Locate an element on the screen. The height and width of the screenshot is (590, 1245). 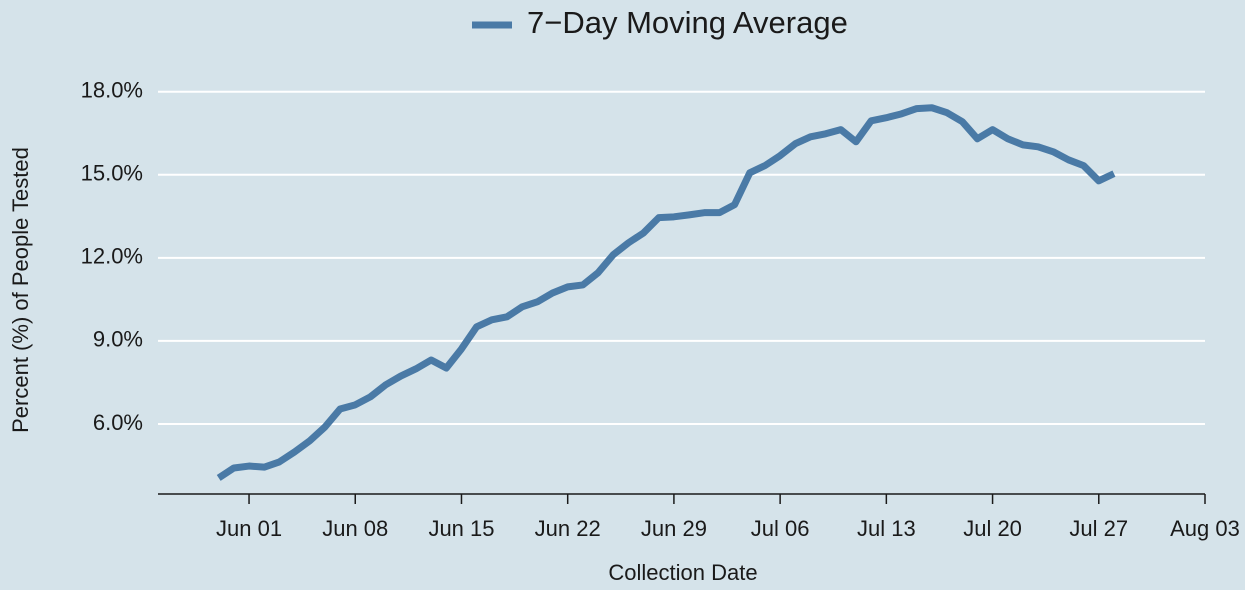
x-tick-label: Jun 01 is located at coordinates (249, 528).